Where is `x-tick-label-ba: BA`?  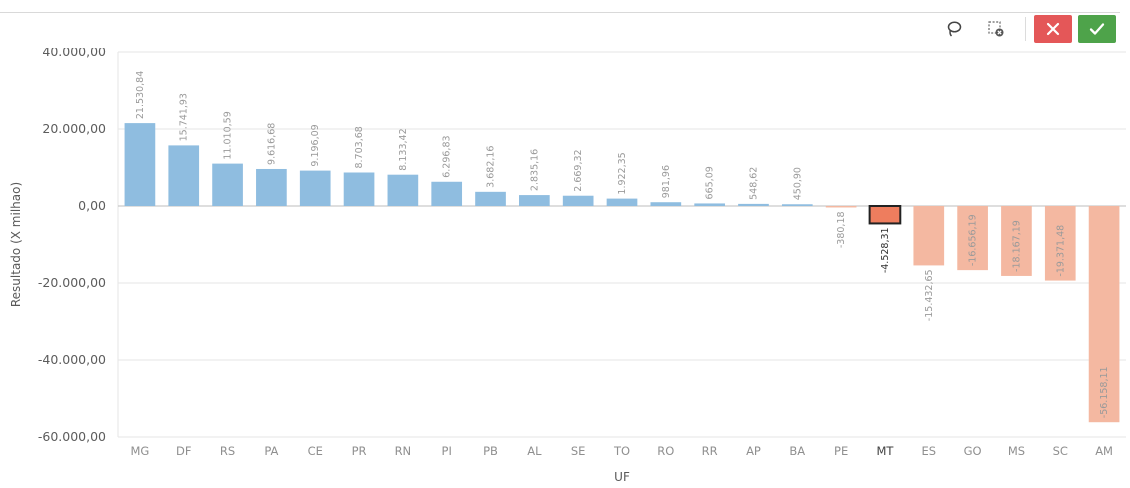
x-tick-label-ba: BA is located at coordinates (797, 451).